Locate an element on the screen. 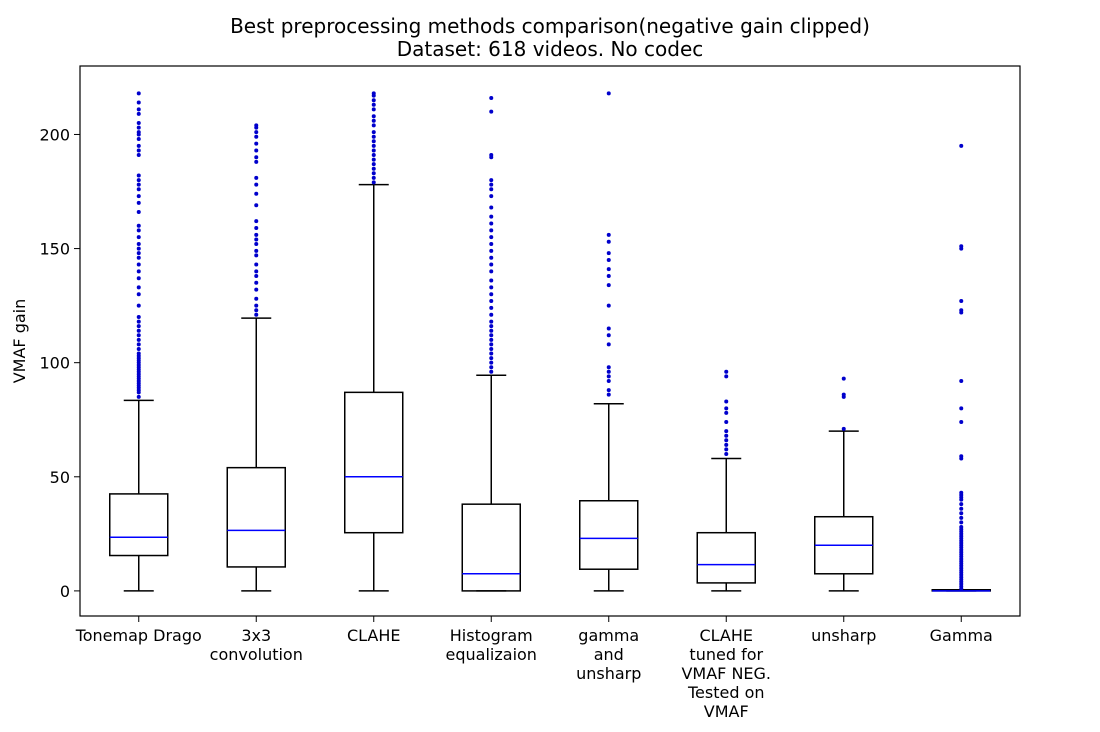 Image resolution: width=1100 pixels, height=732 pixels. x-tick-label-line: equalizaion is located at coordinates (491, 654).